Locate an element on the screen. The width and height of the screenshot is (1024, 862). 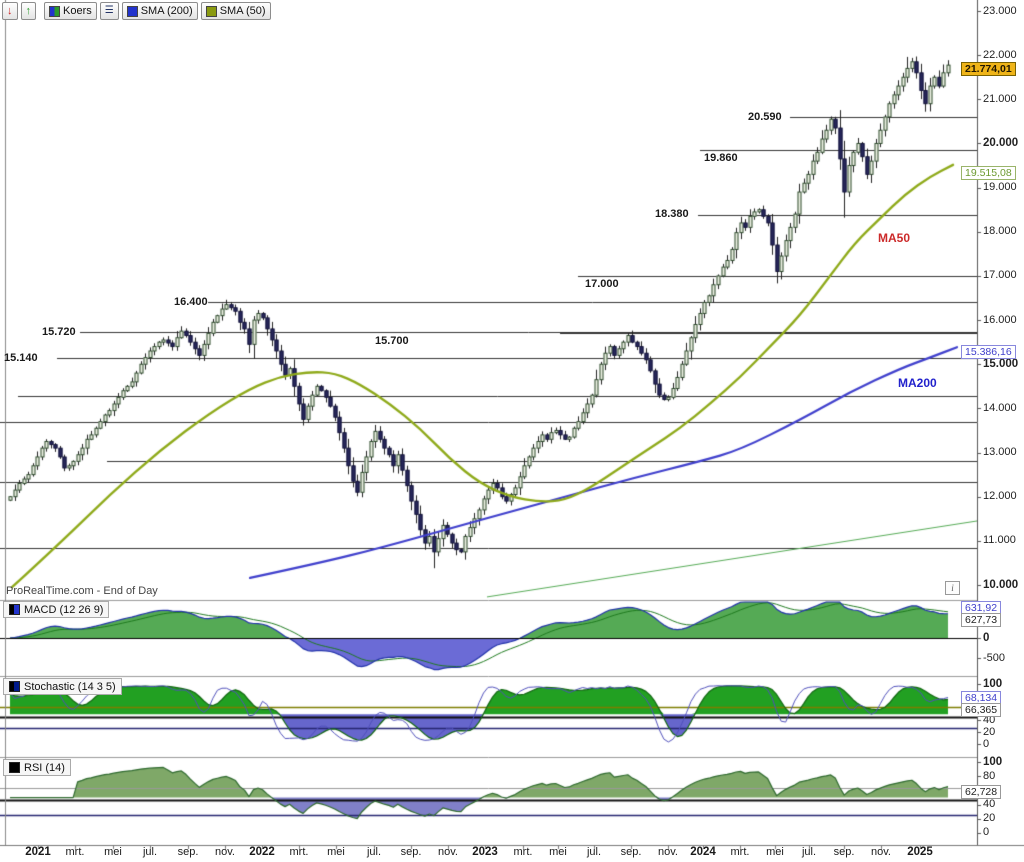
info-icon: i is located at coordinates (952, 588).